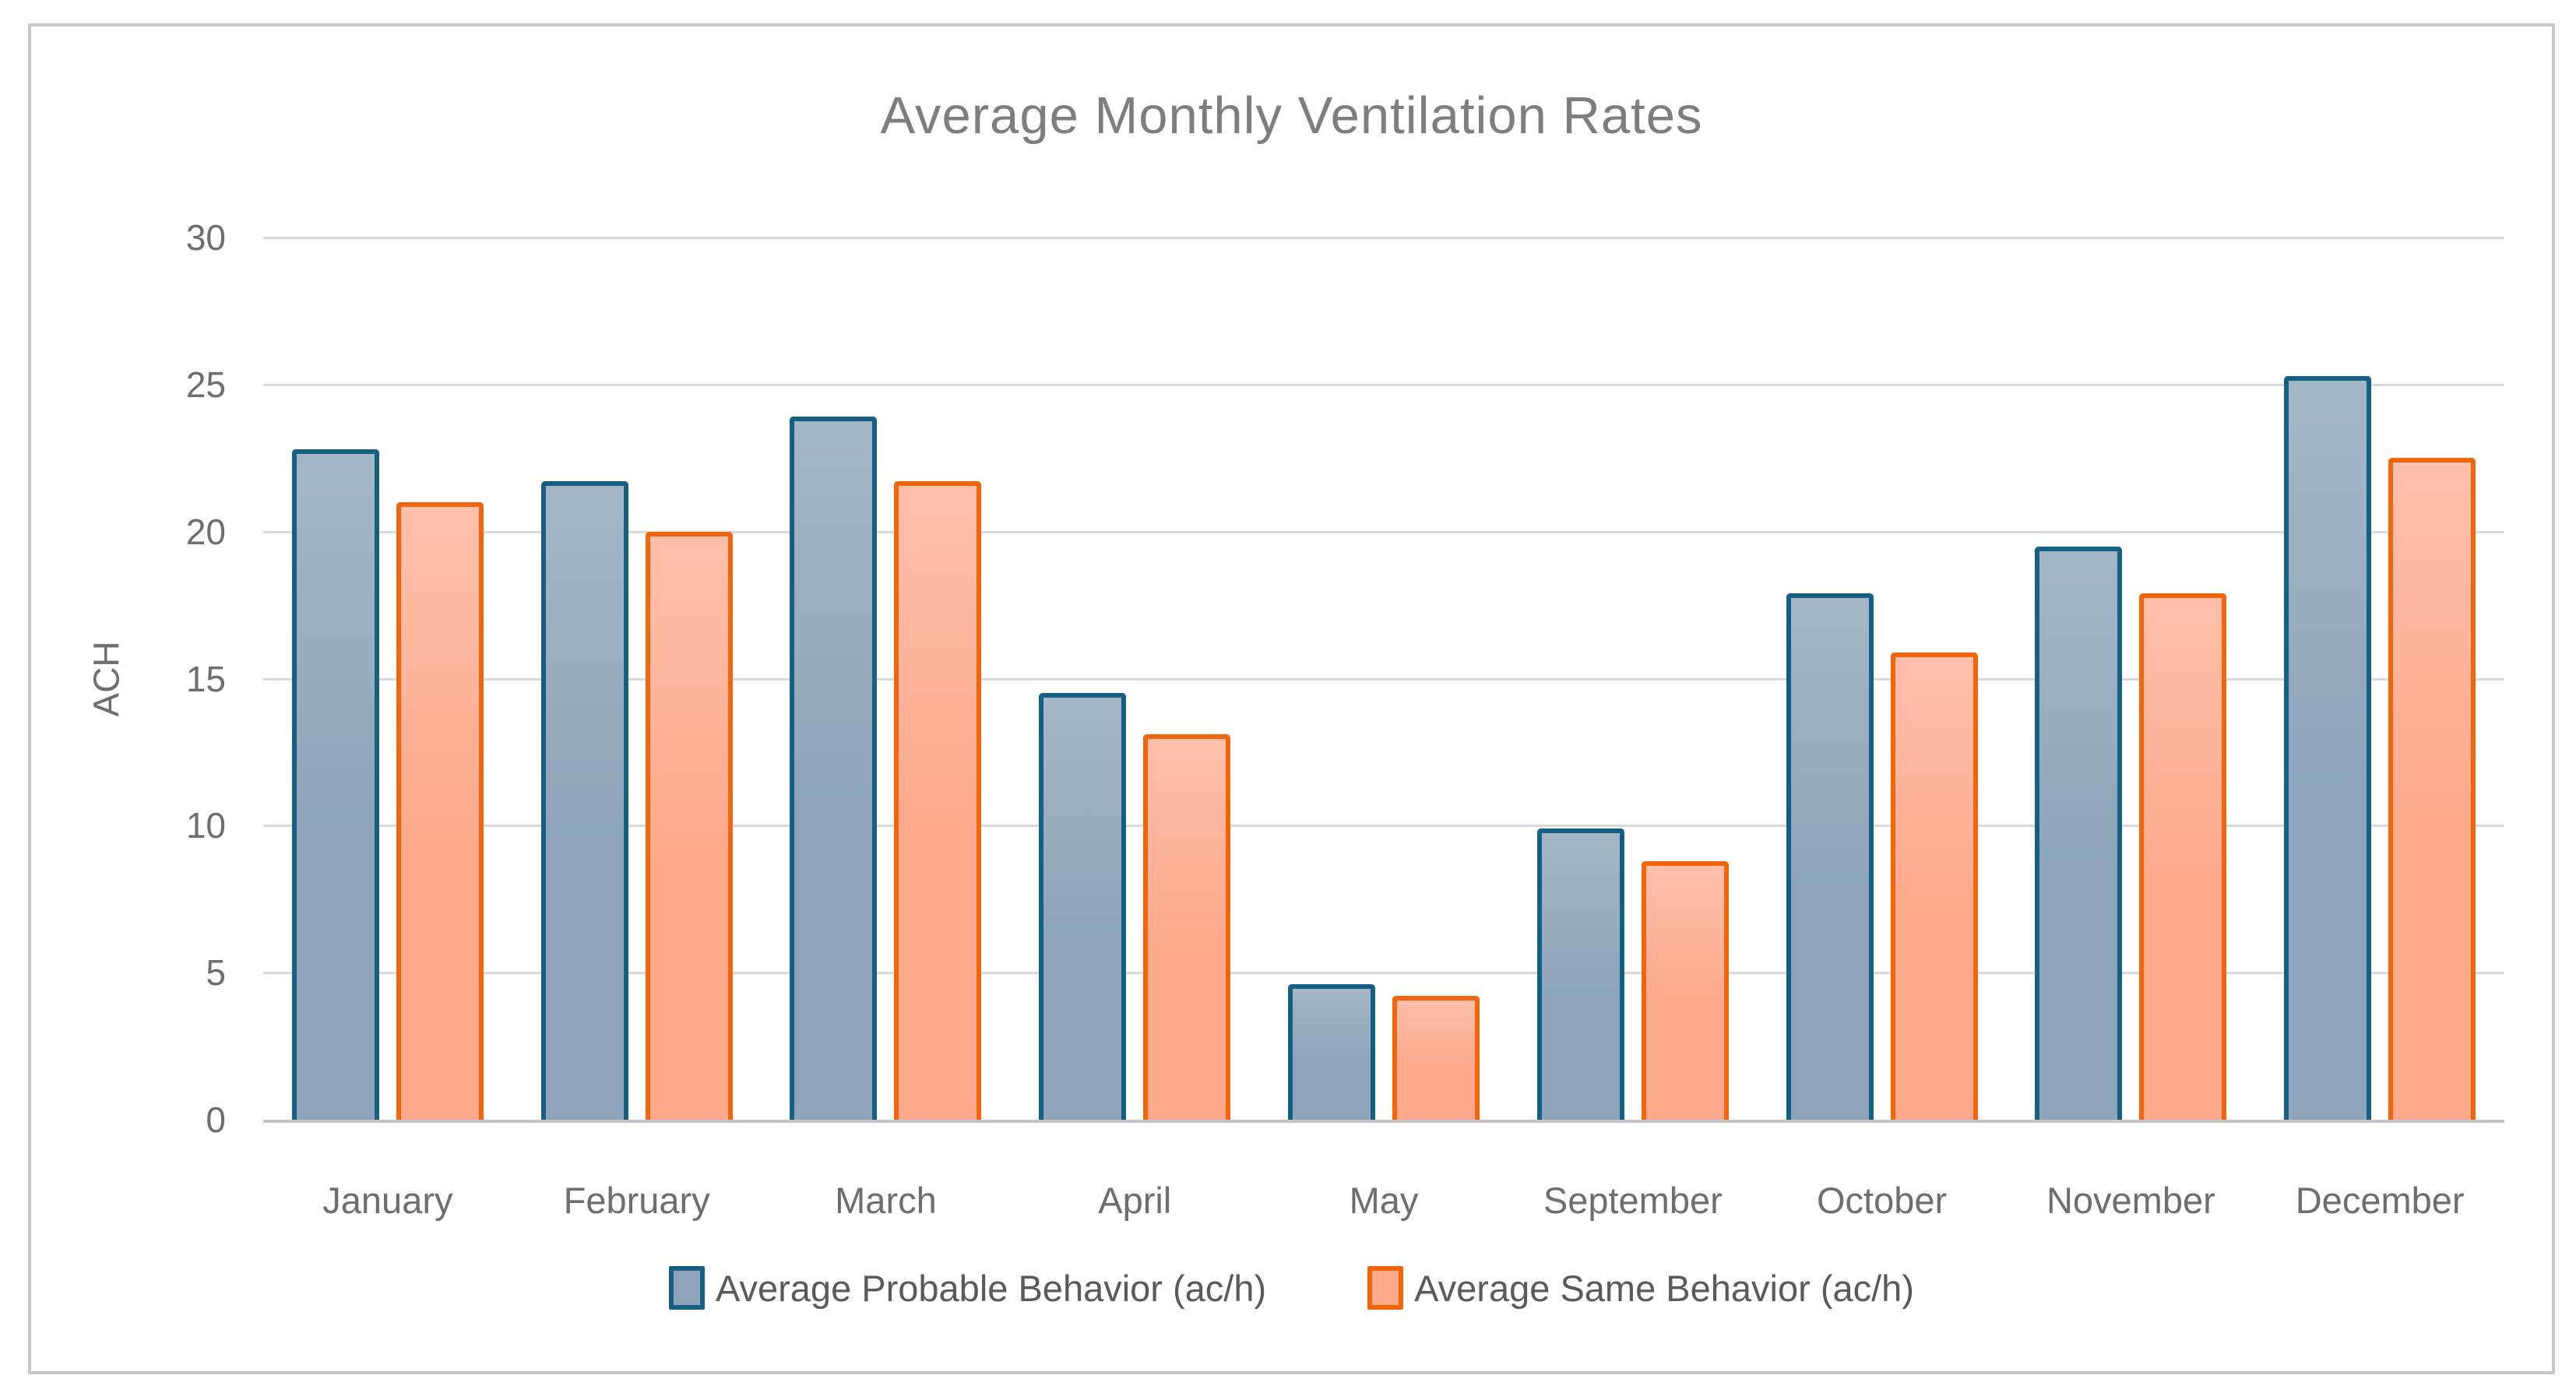 The width and height of the screenshot is (2576, 1400). I want to click on x-axis-label-december: December, so click(2380, 1200).